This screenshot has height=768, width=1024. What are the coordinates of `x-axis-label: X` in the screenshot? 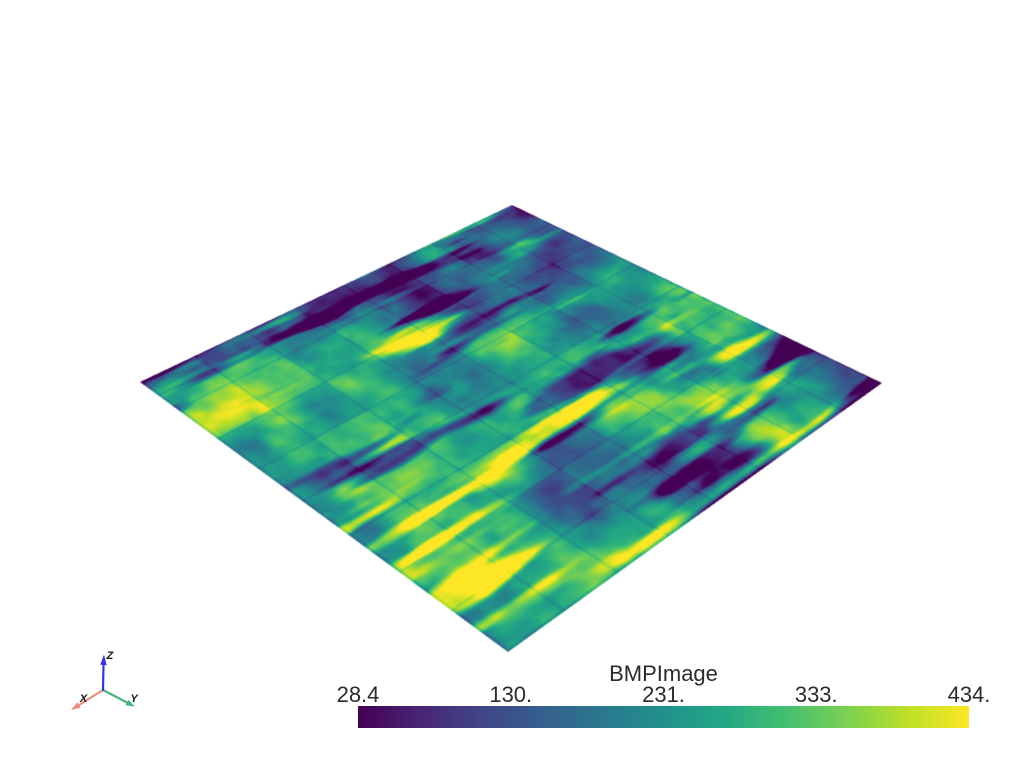 It's located at (83, 699).